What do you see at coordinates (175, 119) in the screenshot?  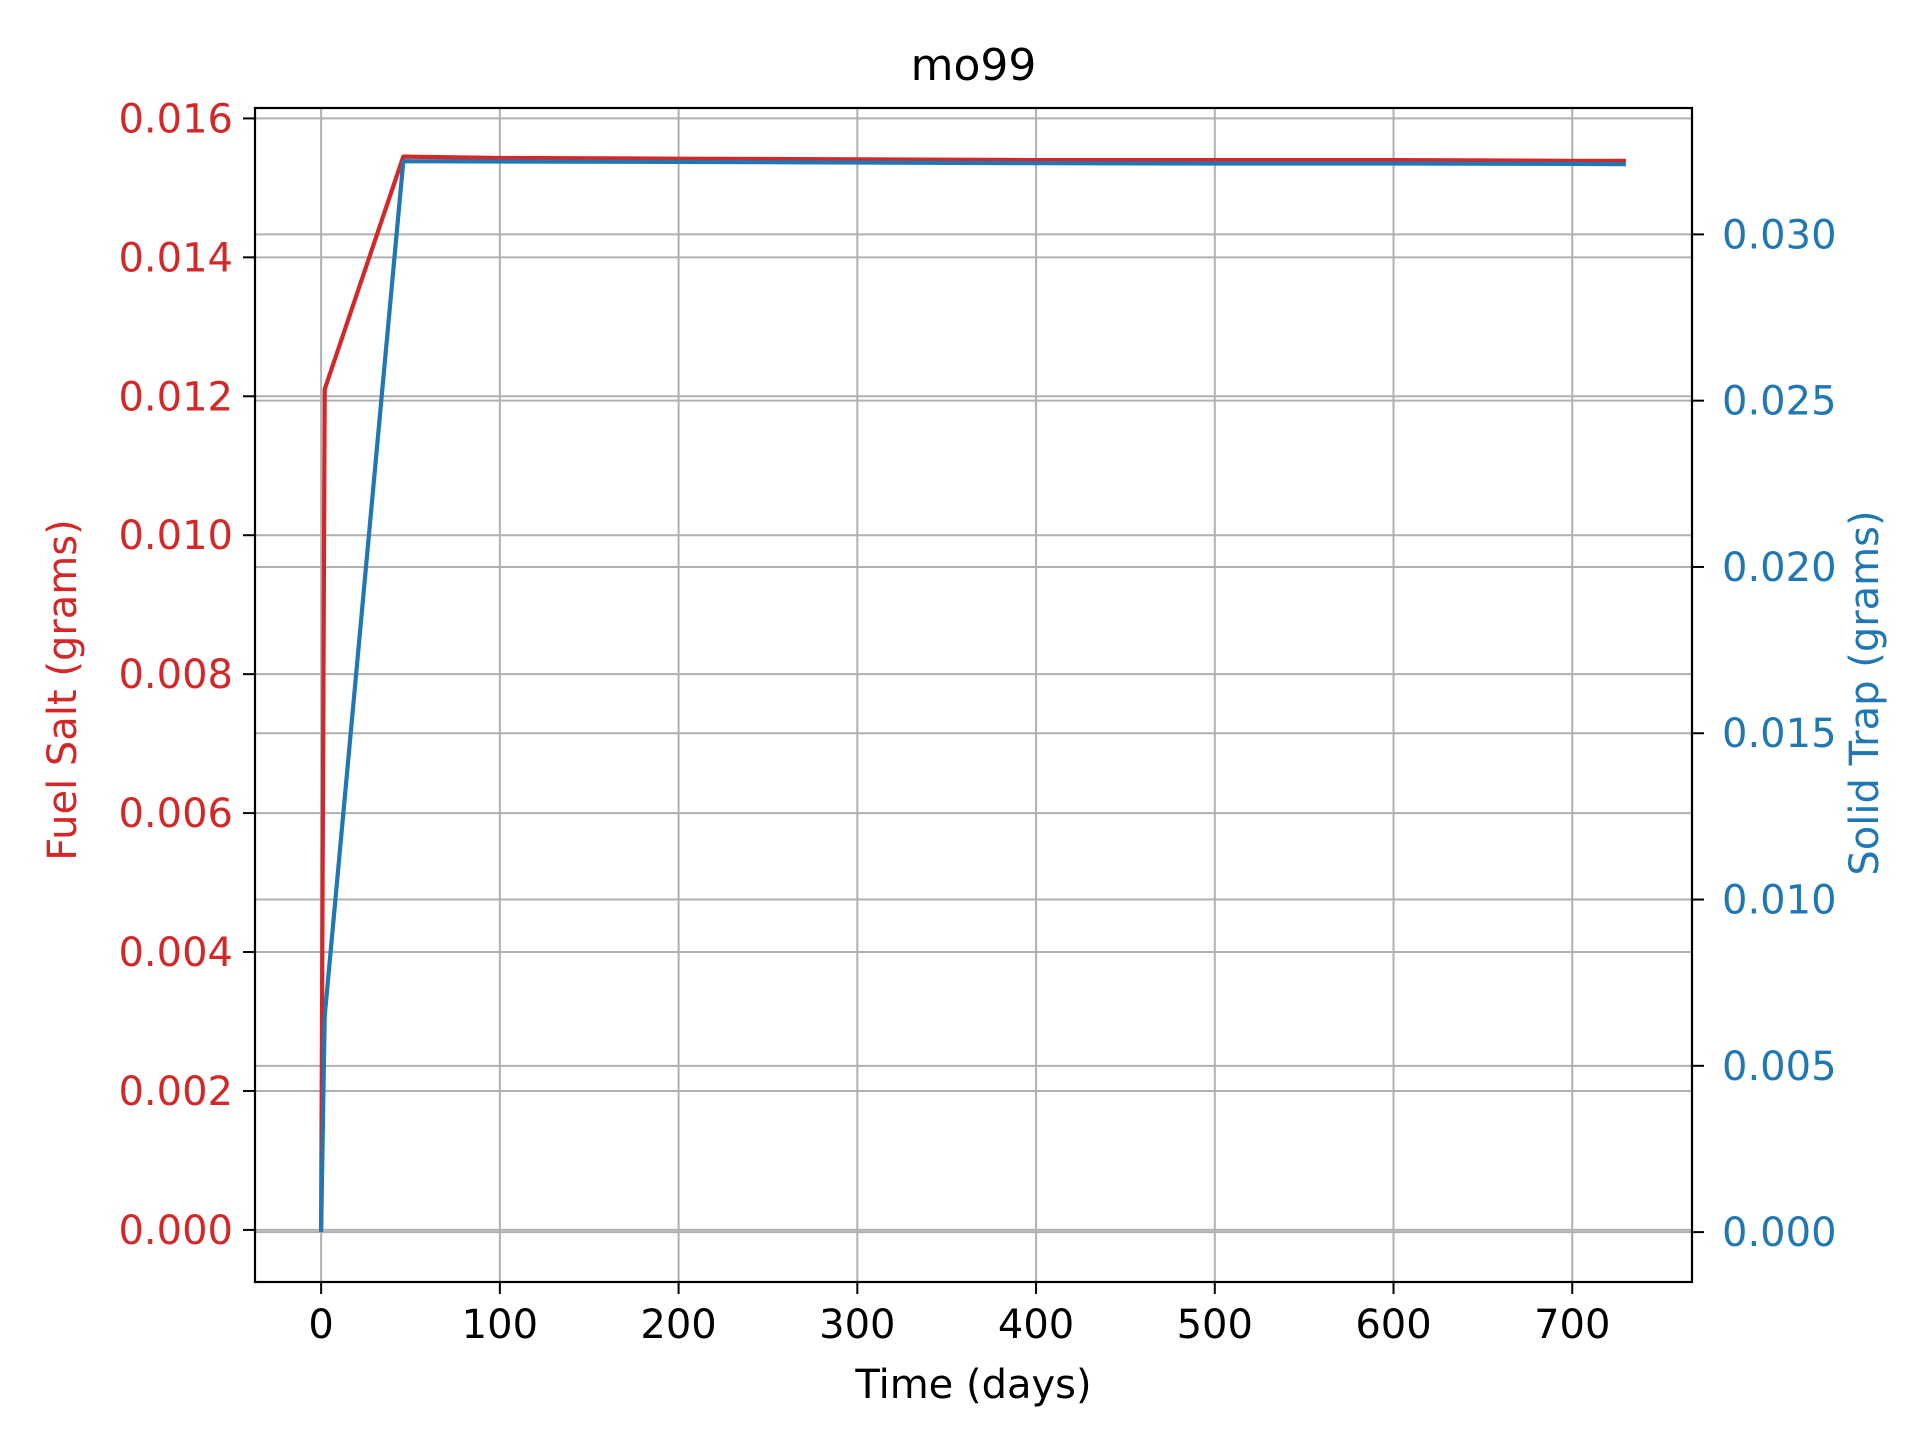 I see `y-left-tick-label: 0.016` at bounding box center [175, 119].